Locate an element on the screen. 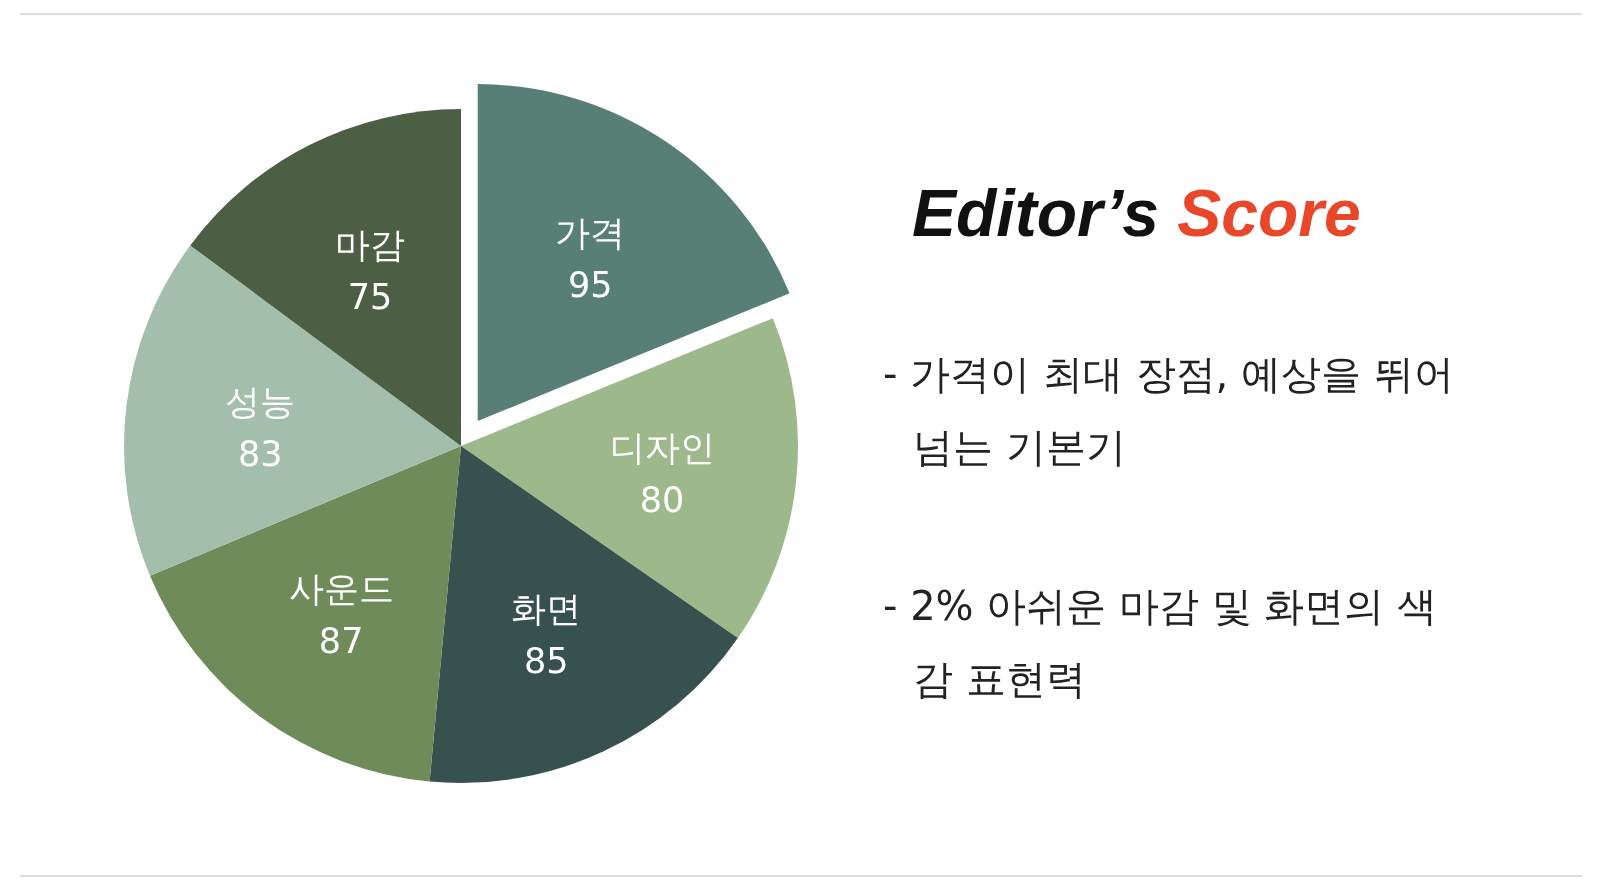 This screenshot has width=1600, height=888. slice-label: 화면 is located at coordinates (546, 609).